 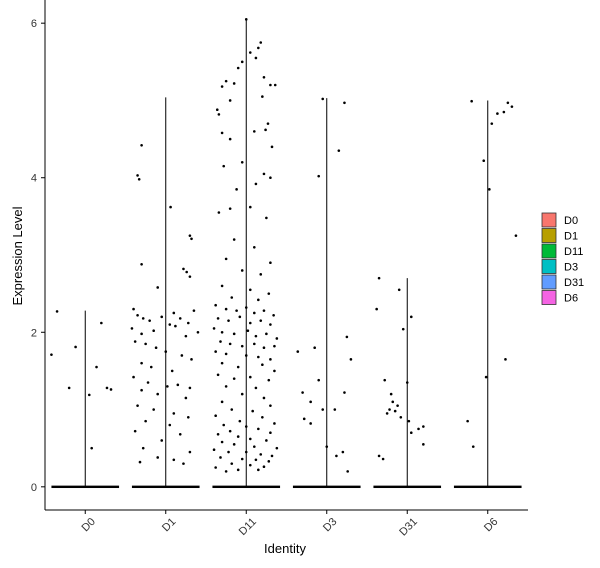 I want to click on legend-label-d6: D6, so click(x=571, y=299).